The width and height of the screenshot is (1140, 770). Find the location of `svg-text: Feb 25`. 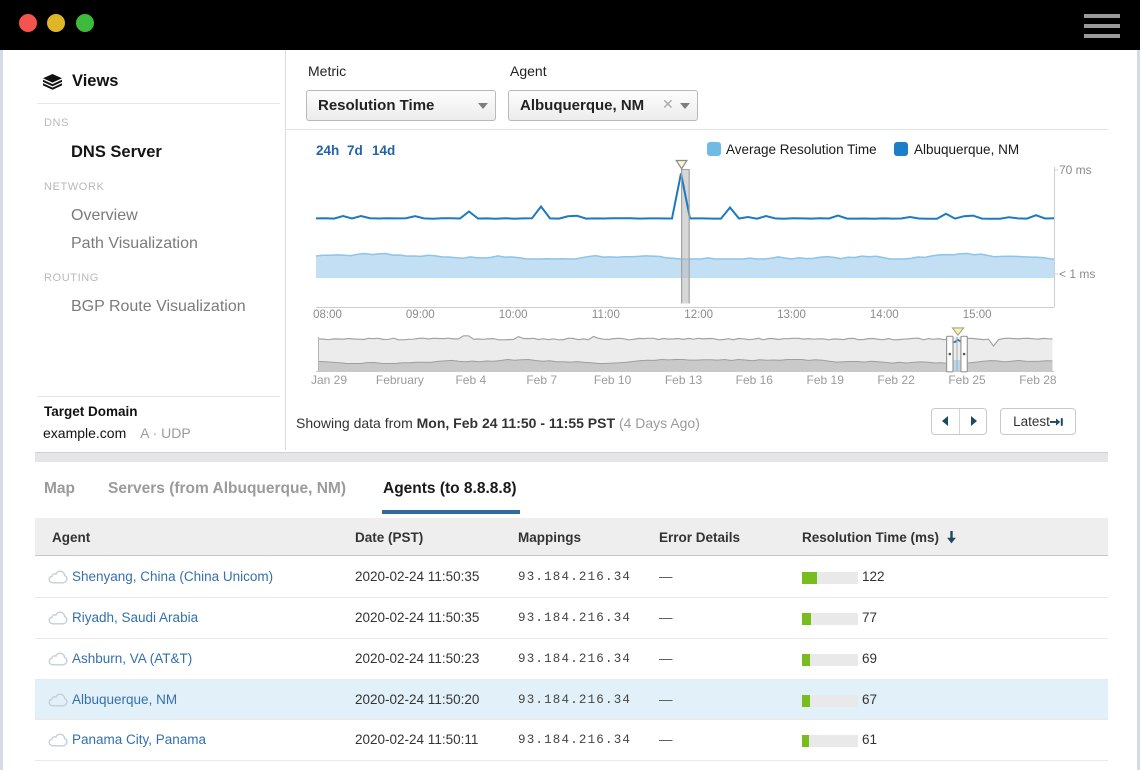

svg-text: Feb 25 is located at coordinates (967, 380).